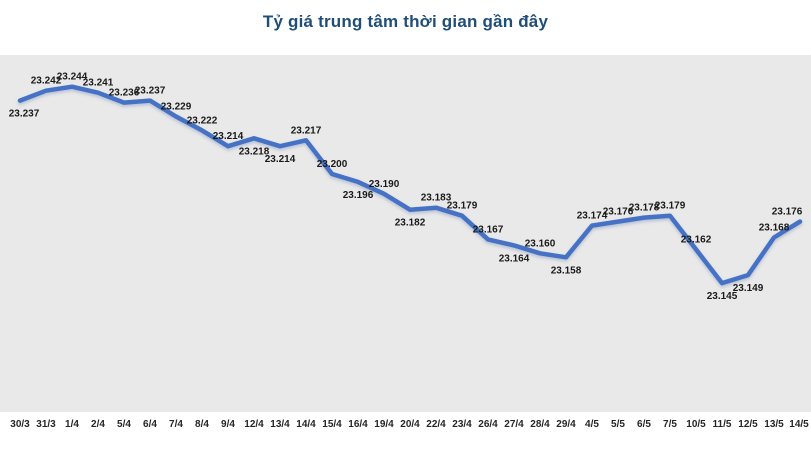 This screenshot has height=458, width=811. I want to click on x-axis-label: 14/5, so click(799, 424).